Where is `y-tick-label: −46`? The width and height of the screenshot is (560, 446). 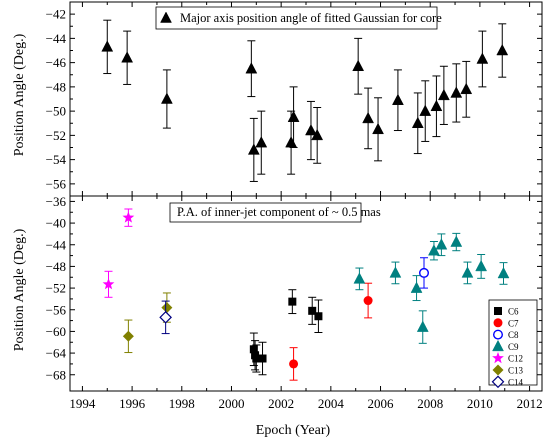
y-tick-label: −46 is located at coordinates (56, 62).